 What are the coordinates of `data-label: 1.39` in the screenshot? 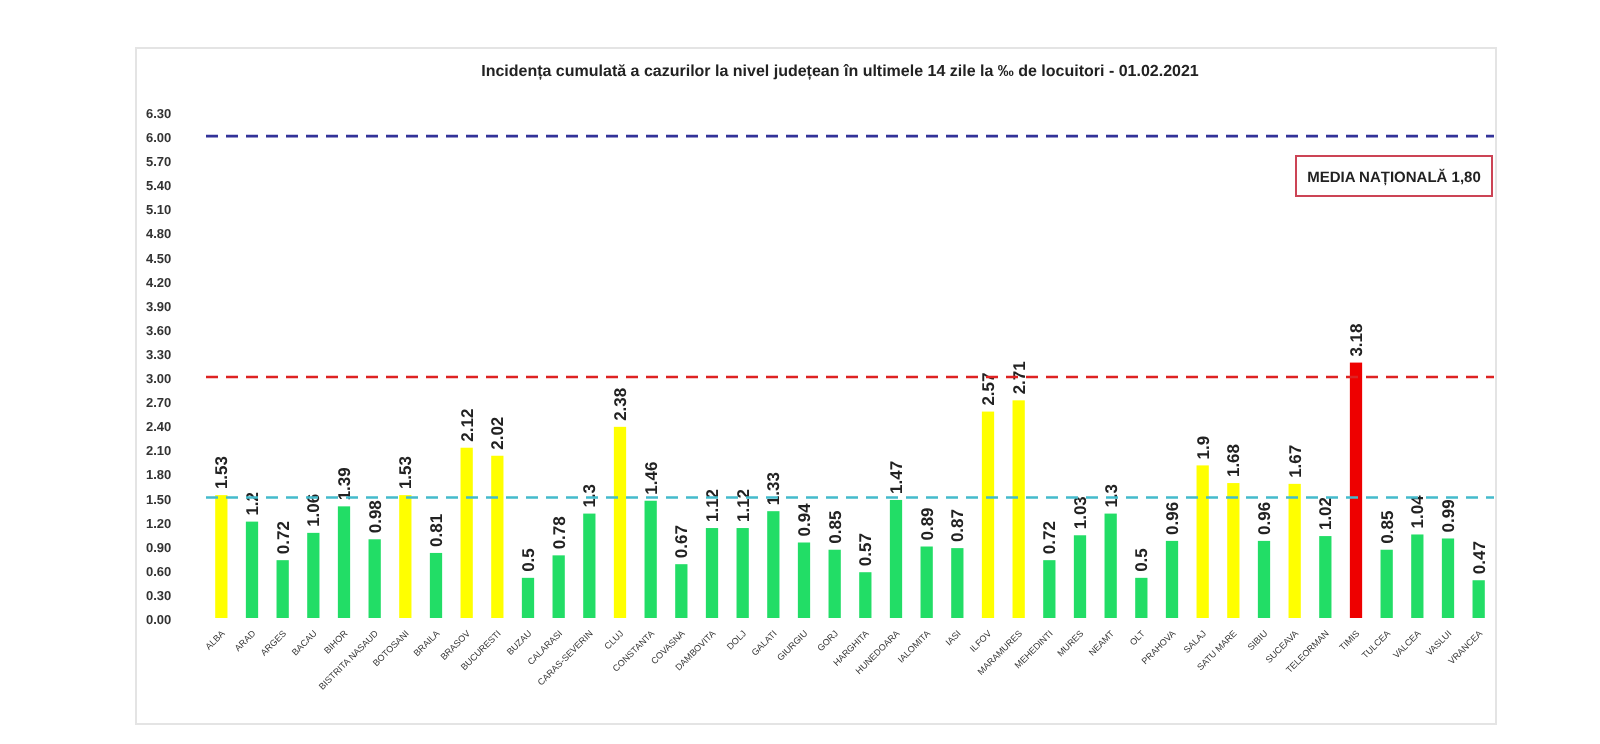 It's located at (344, 483).